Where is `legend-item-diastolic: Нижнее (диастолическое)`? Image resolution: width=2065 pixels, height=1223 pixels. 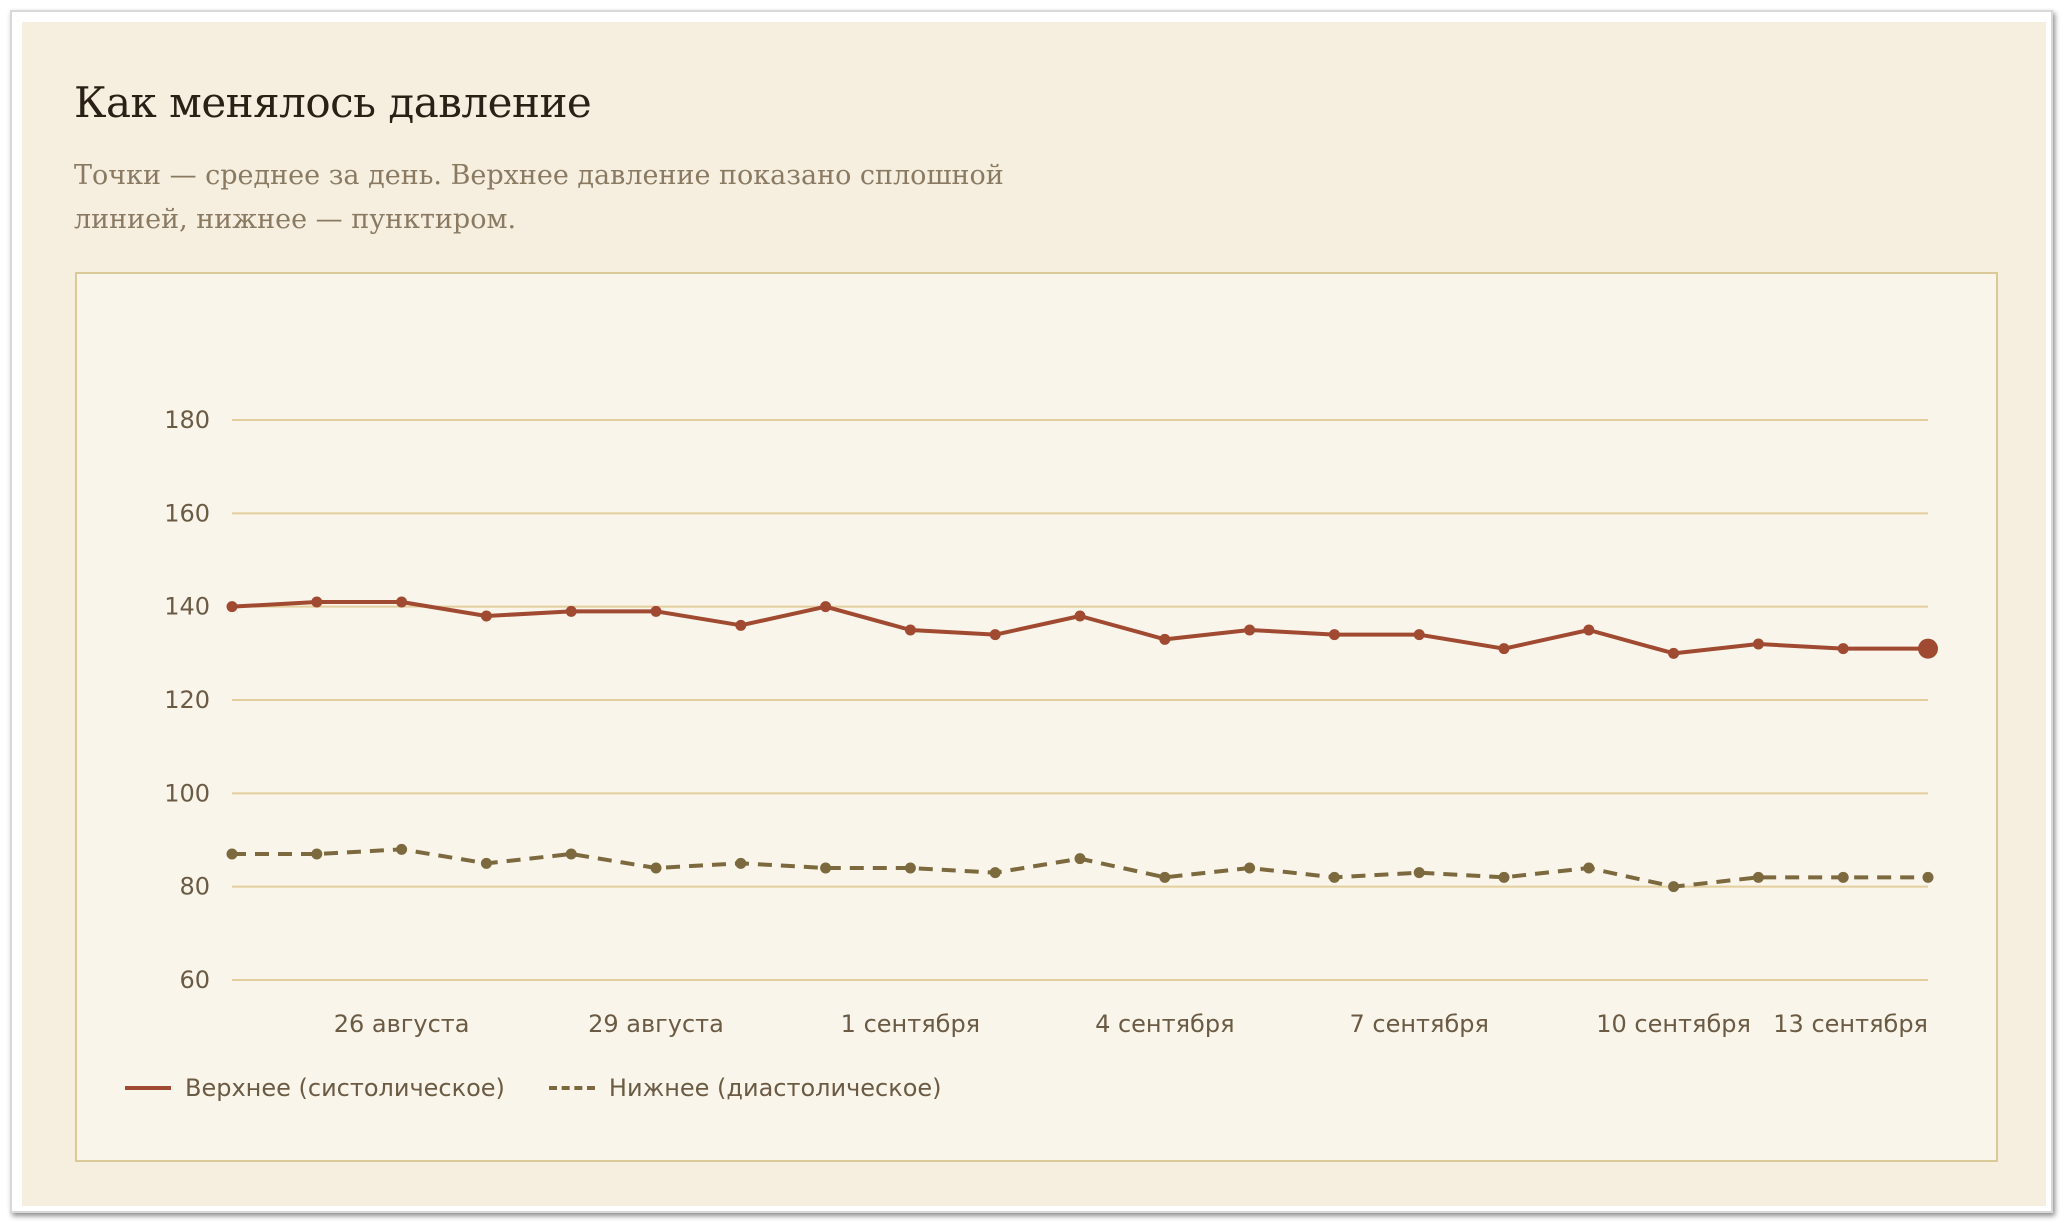 legend-item-diastolic: Нижнее (диастолическое) is located at coordinates (745, 1088).